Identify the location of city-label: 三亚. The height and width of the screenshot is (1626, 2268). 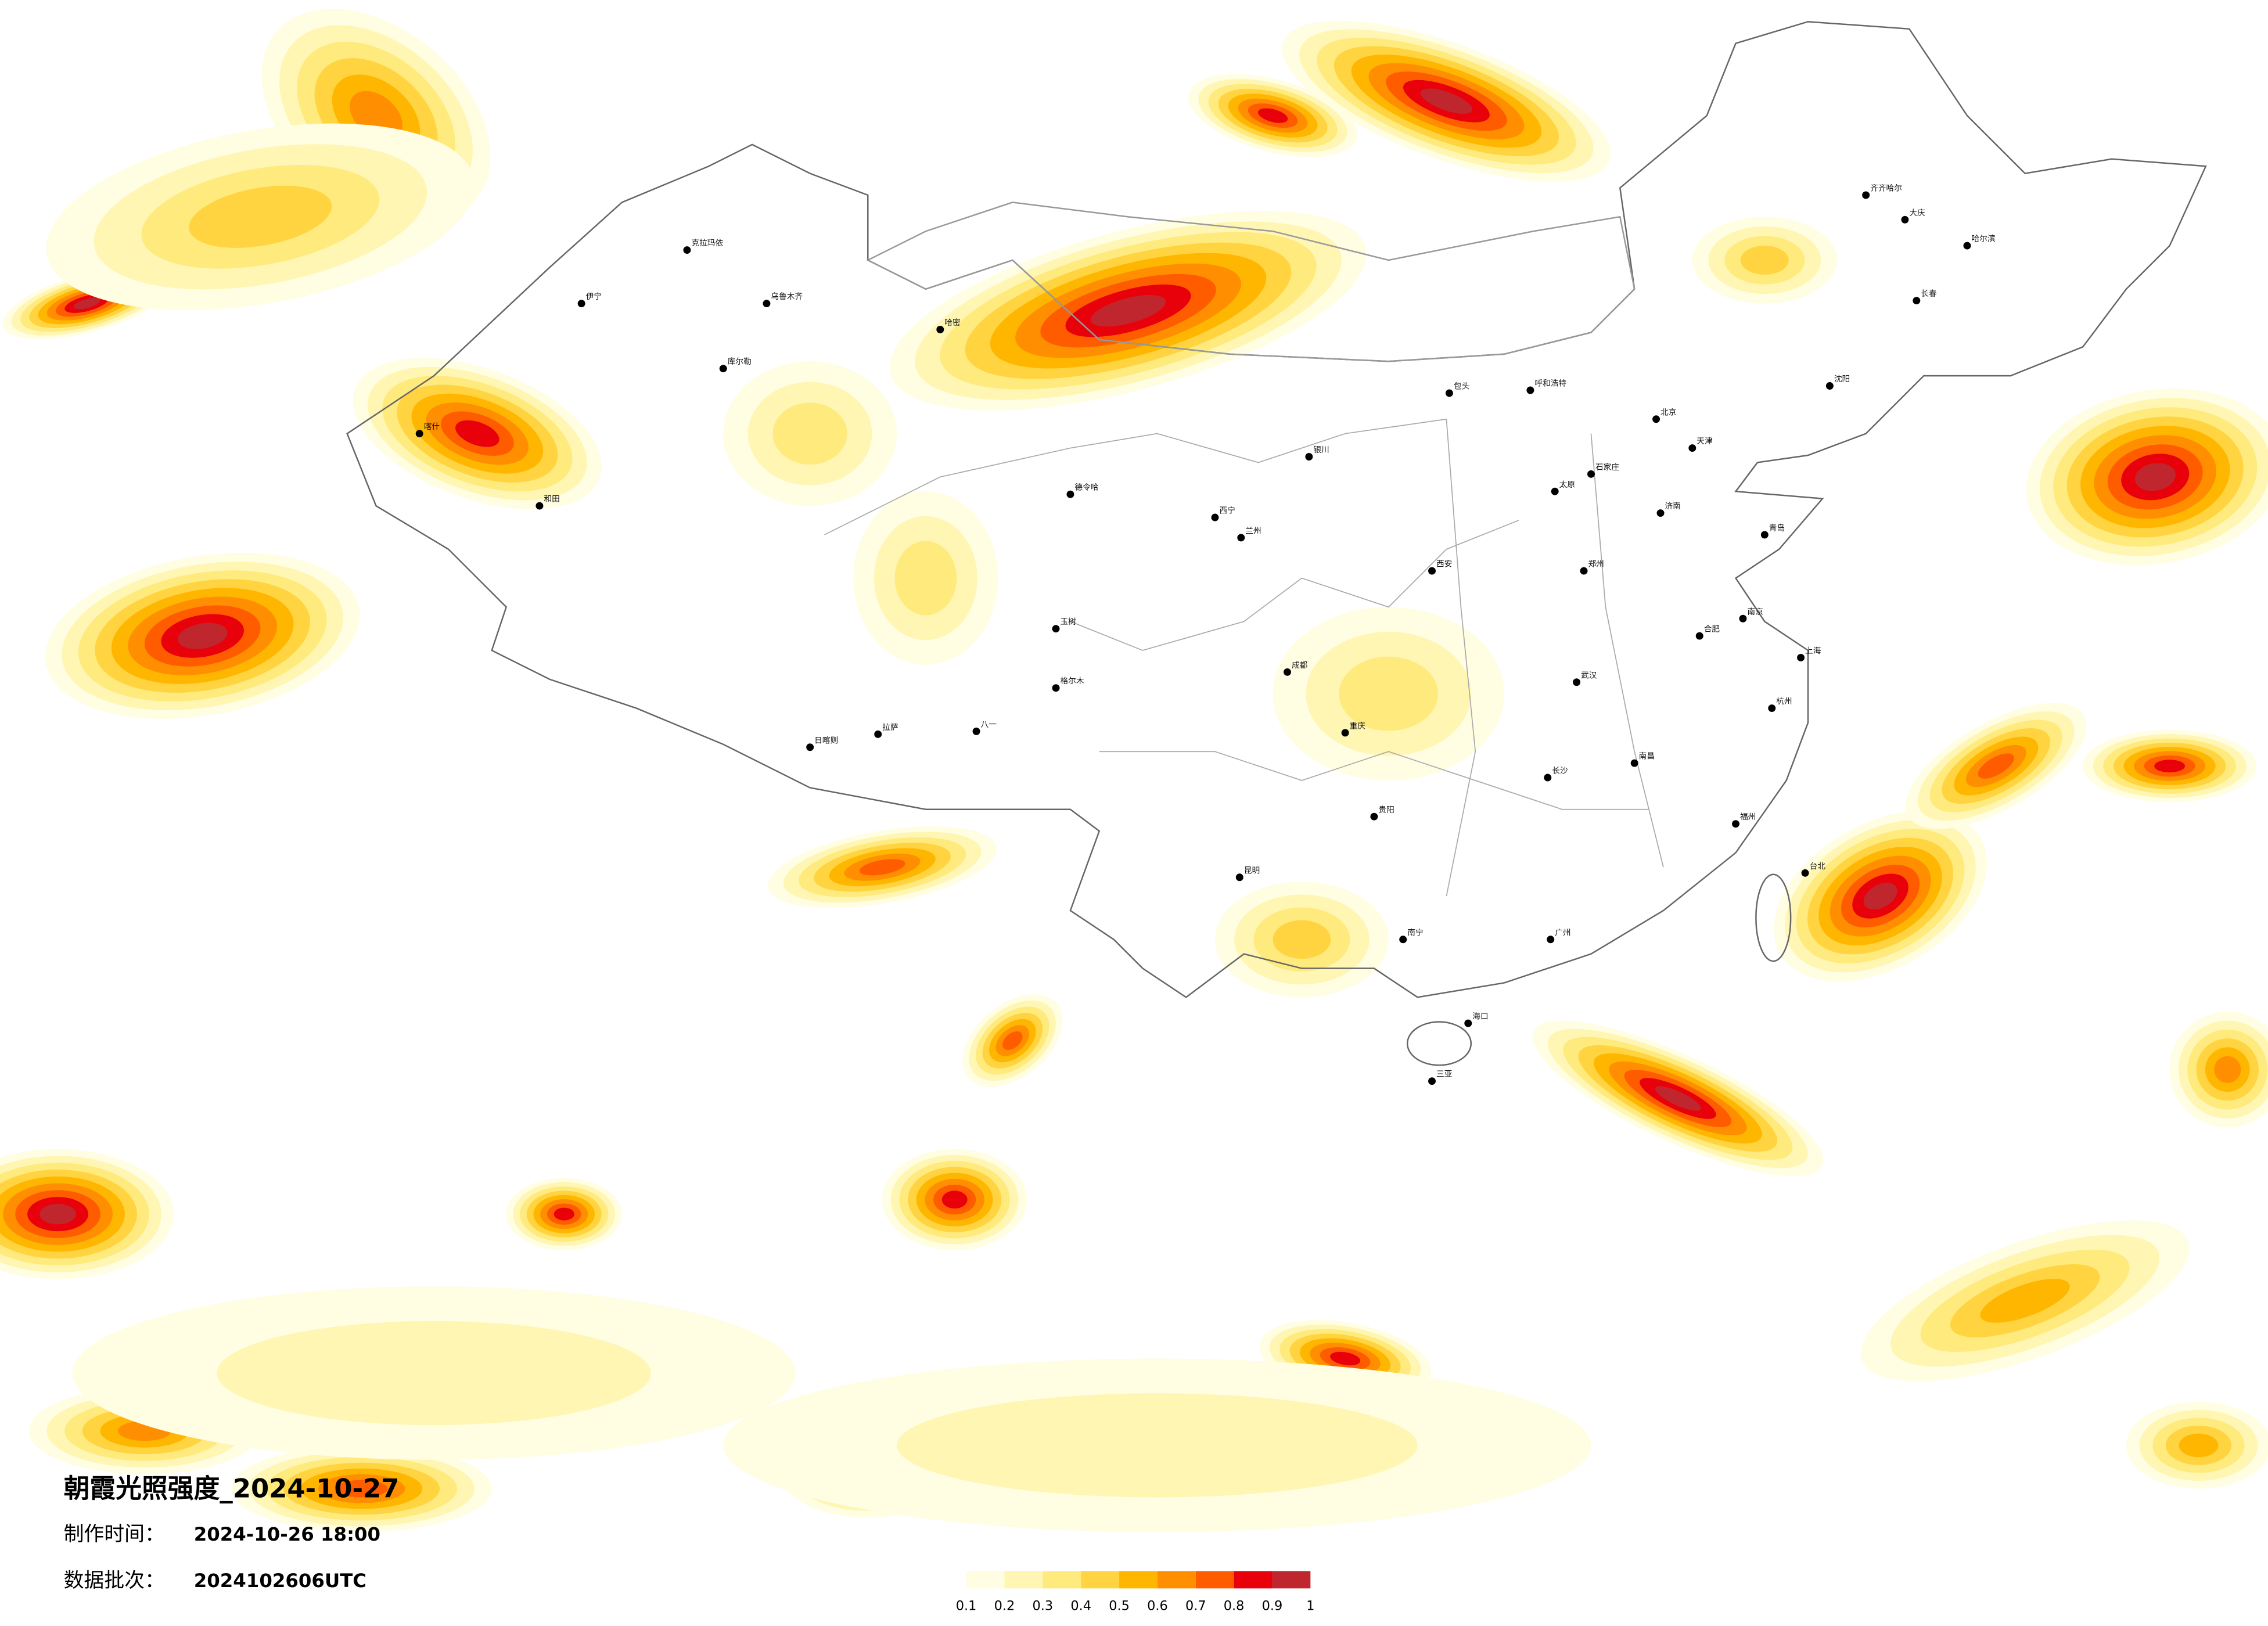
(1444, 1074).